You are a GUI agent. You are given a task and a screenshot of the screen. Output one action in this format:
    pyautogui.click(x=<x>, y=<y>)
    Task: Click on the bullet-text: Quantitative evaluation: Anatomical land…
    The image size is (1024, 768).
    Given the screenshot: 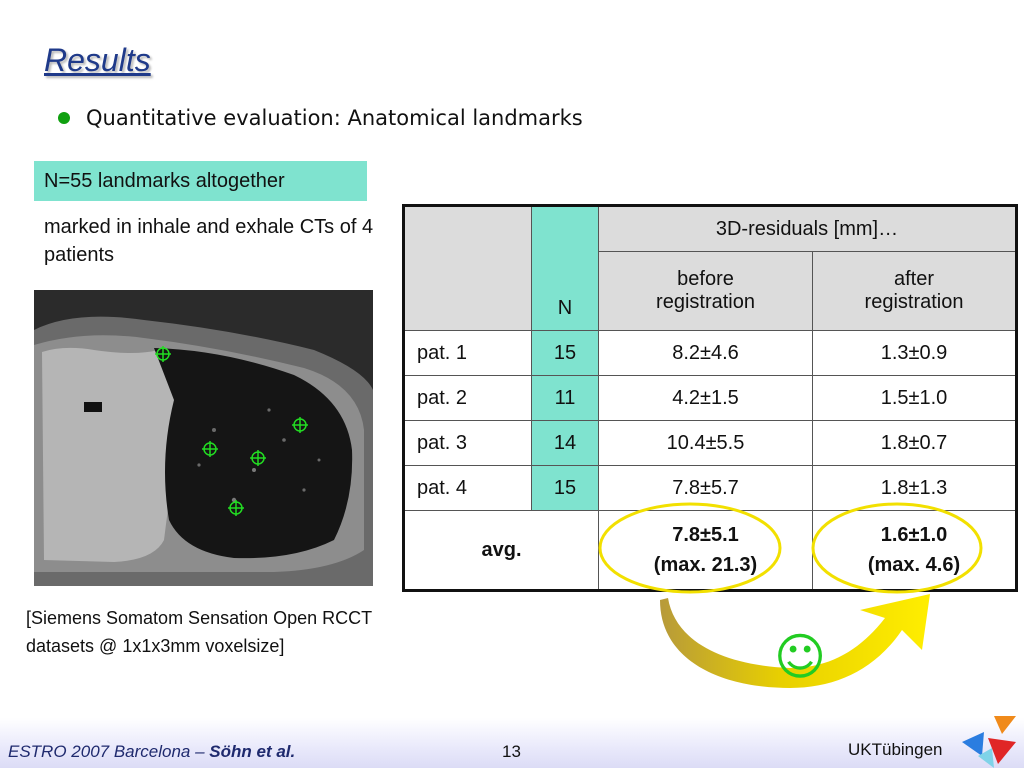 What is the action you would take?
    pyautogui.click(x=334, y=118)
    